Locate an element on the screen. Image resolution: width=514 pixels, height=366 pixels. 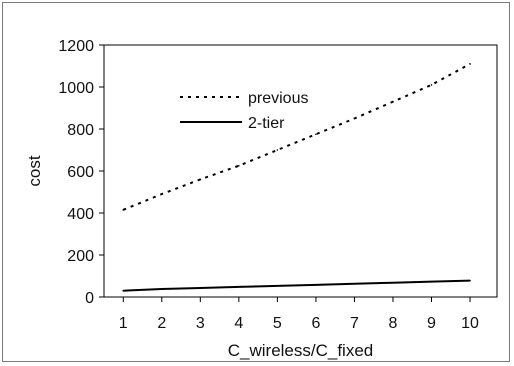
legend: previous 2-tier is located at coordinates (244, 111).